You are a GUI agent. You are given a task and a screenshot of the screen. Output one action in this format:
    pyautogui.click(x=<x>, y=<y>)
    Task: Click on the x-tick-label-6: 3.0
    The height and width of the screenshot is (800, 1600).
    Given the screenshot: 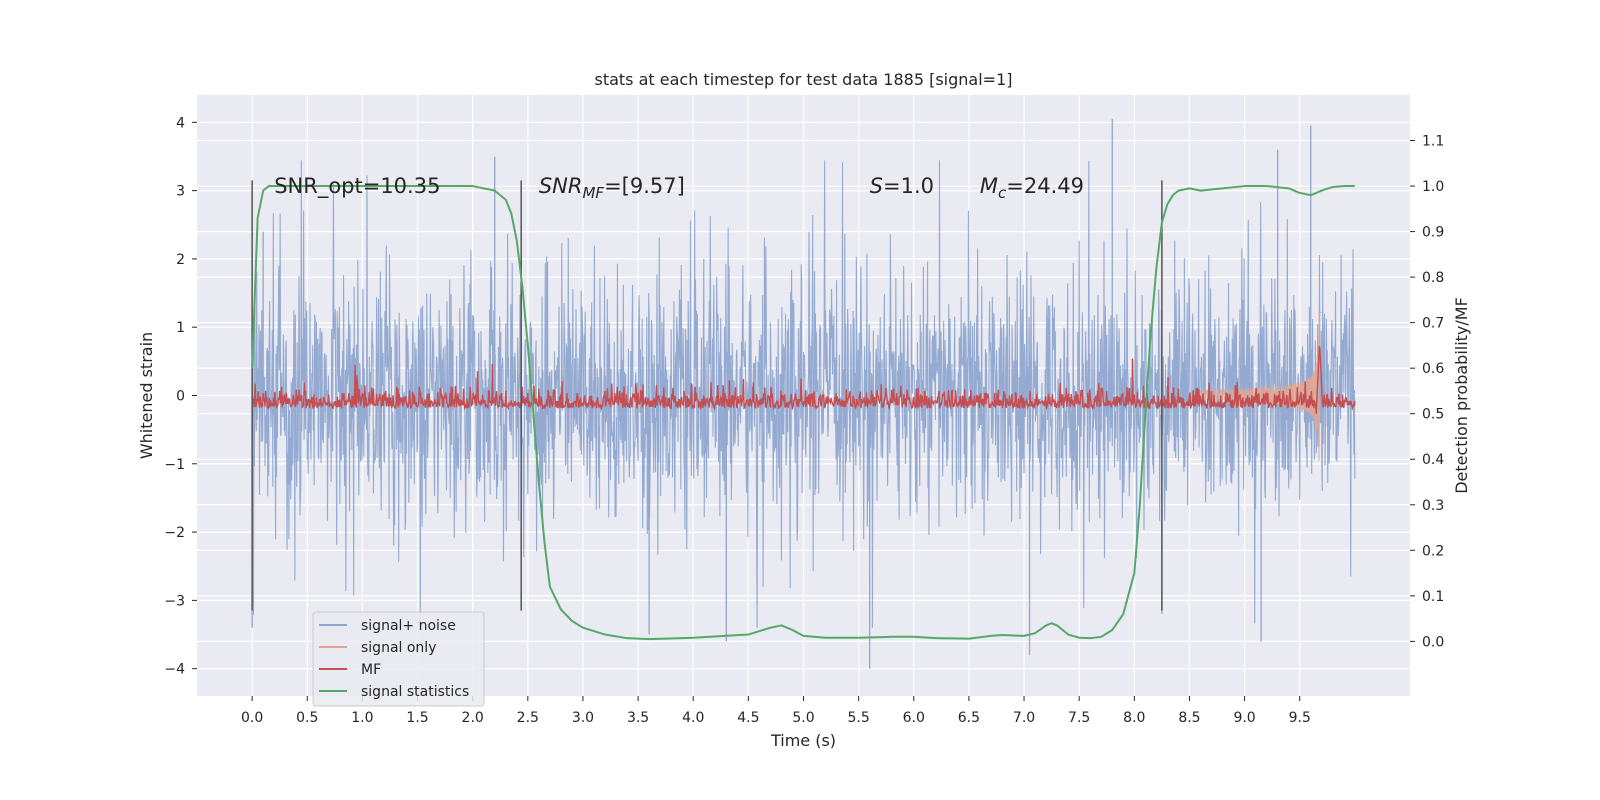 What is the action you would take?
    pyautogui.click(x=583, y=718)
    